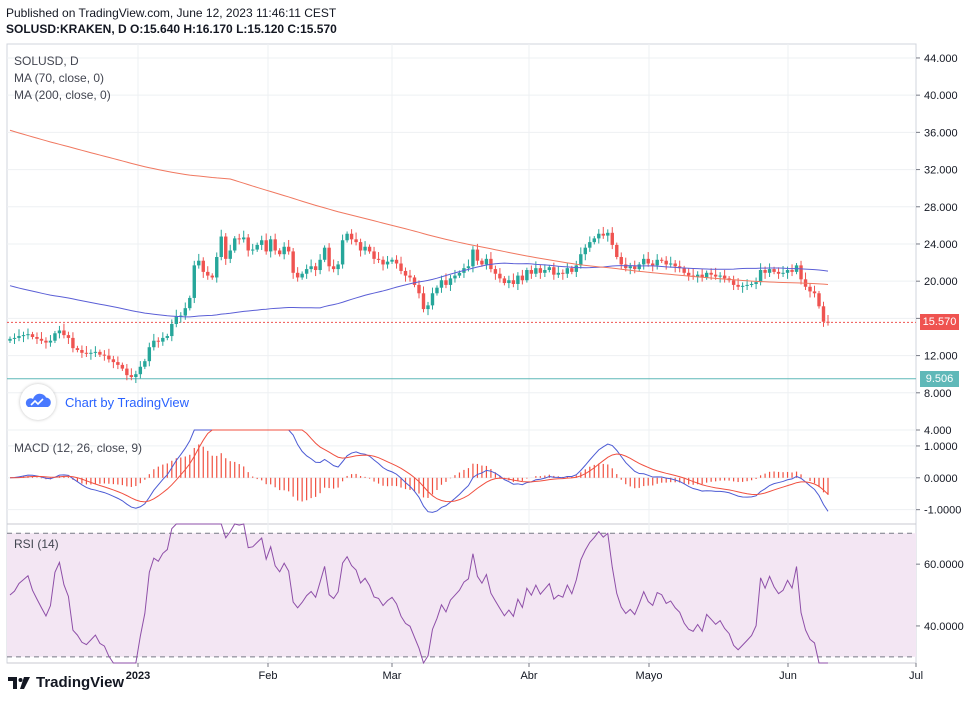 Image resolution: width=978 pixels, height=702 pixels. What do you see at coordinates (938, 431) in the screenshot?
I see `y-tick-label: 4.000` at bounding box center [938, 431].